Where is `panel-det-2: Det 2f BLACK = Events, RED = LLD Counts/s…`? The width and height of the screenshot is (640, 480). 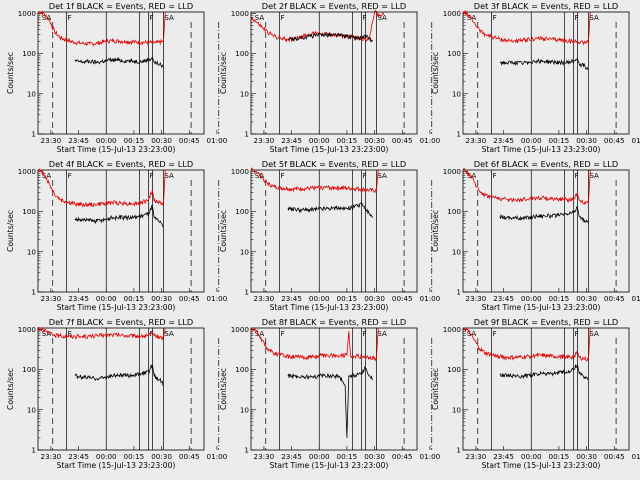
panel-det-2: Det 2f BLACK = Events, RED = LLD Counts/s… is located at coordinates (330, 77).